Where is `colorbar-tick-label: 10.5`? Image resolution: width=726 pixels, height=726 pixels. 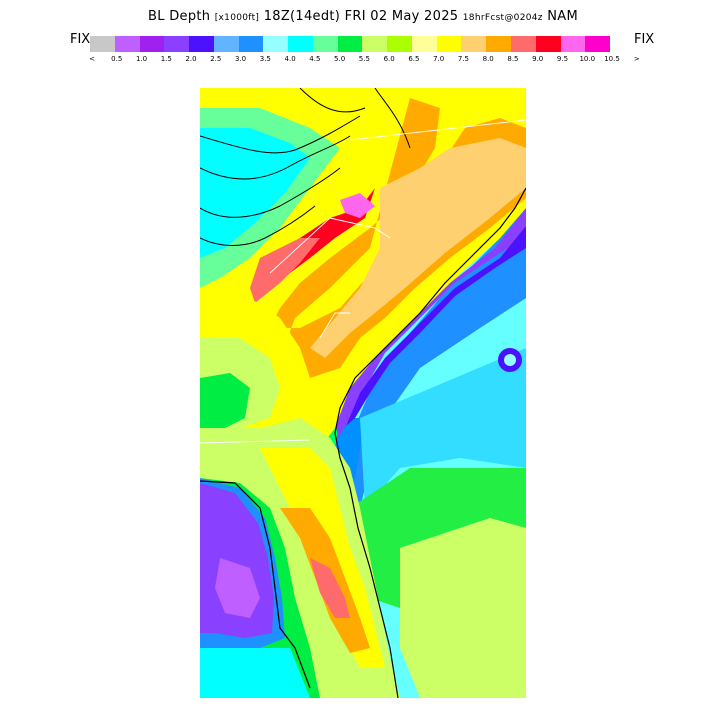 colorbar-tick-label: 10.5 is located at coordinates (612, 59).